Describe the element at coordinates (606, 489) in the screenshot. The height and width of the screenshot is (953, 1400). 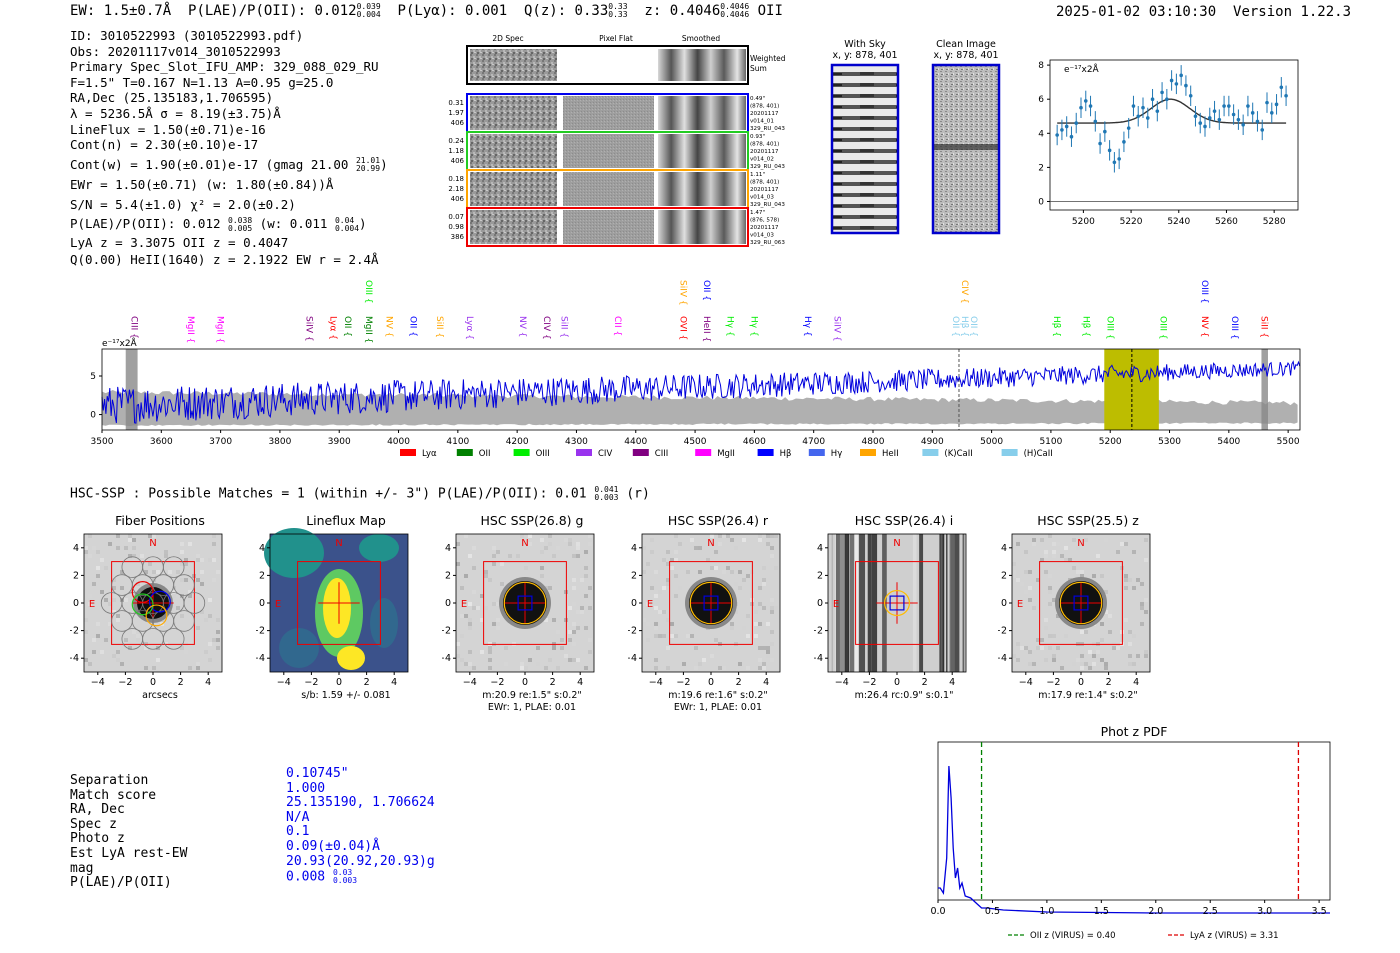
I see `hsc-sup: 0.041` at that location.